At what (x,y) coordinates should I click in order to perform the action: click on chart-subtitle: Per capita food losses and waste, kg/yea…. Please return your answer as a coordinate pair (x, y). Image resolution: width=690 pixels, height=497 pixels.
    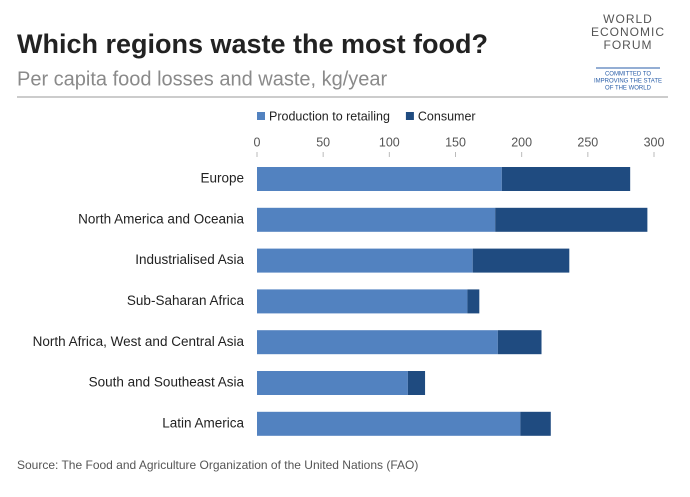
    Looking at the image, I should click on (202, 79).